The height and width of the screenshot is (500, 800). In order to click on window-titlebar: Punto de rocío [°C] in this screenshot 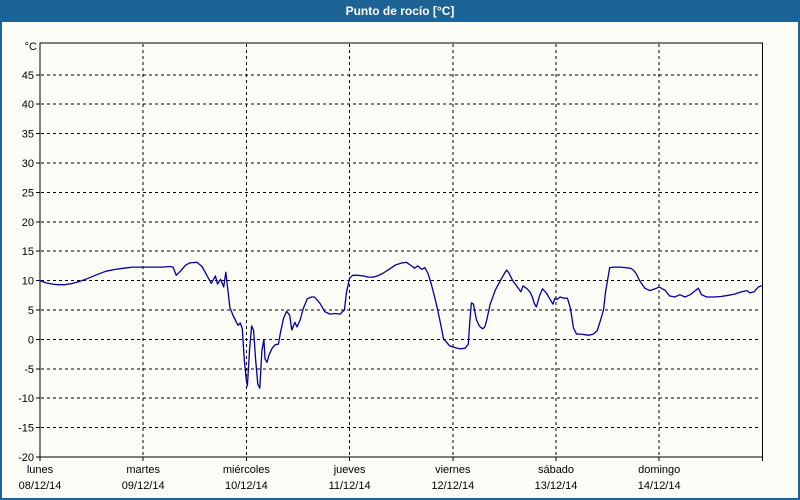, I will do `click(400, 11)`.